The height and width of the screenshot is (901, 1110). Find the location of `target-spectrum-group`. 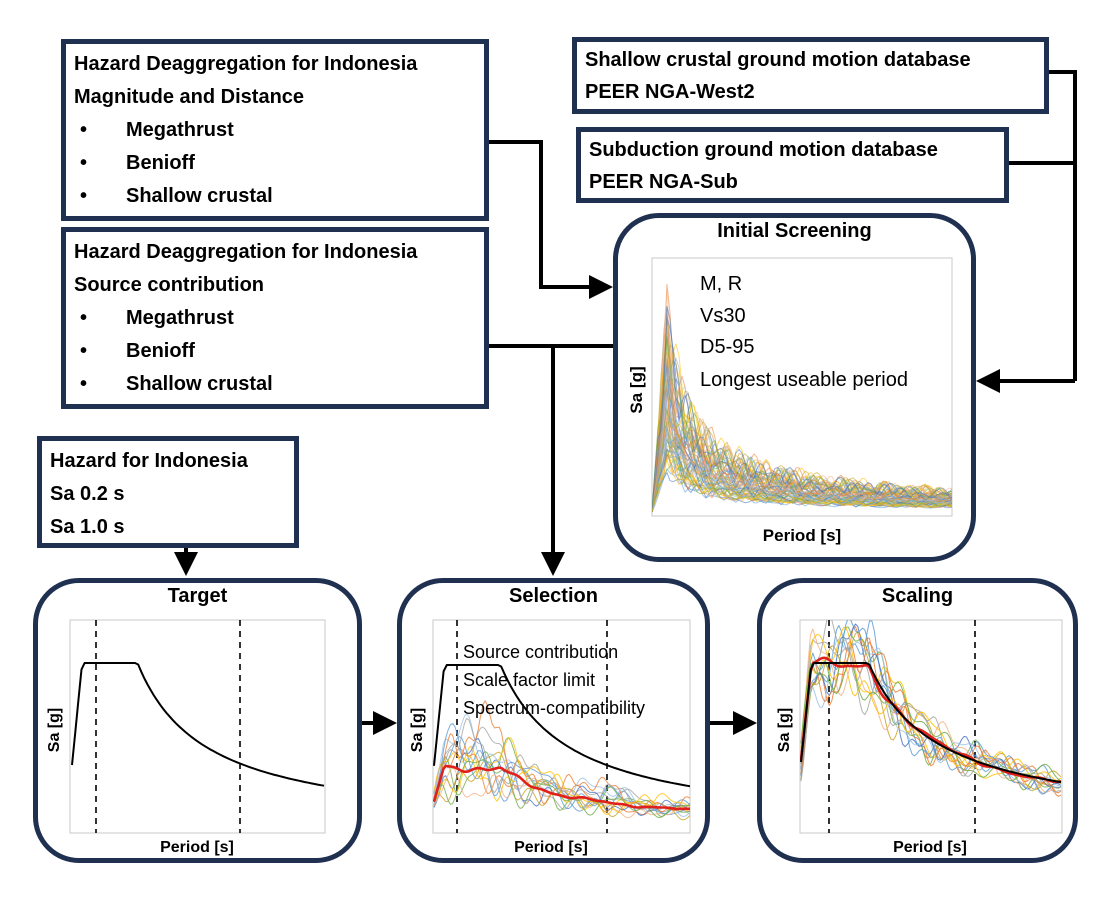

target-spectrum-group is located at coordinates (198, 726).